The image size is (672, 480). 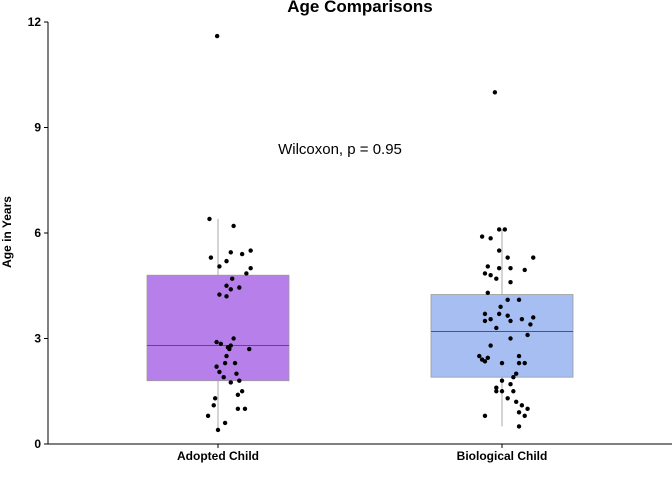 What do you see at coordinates (218, 328) in the screenshot?
I see `box-adopted-child` at bounding box center [218, 328].